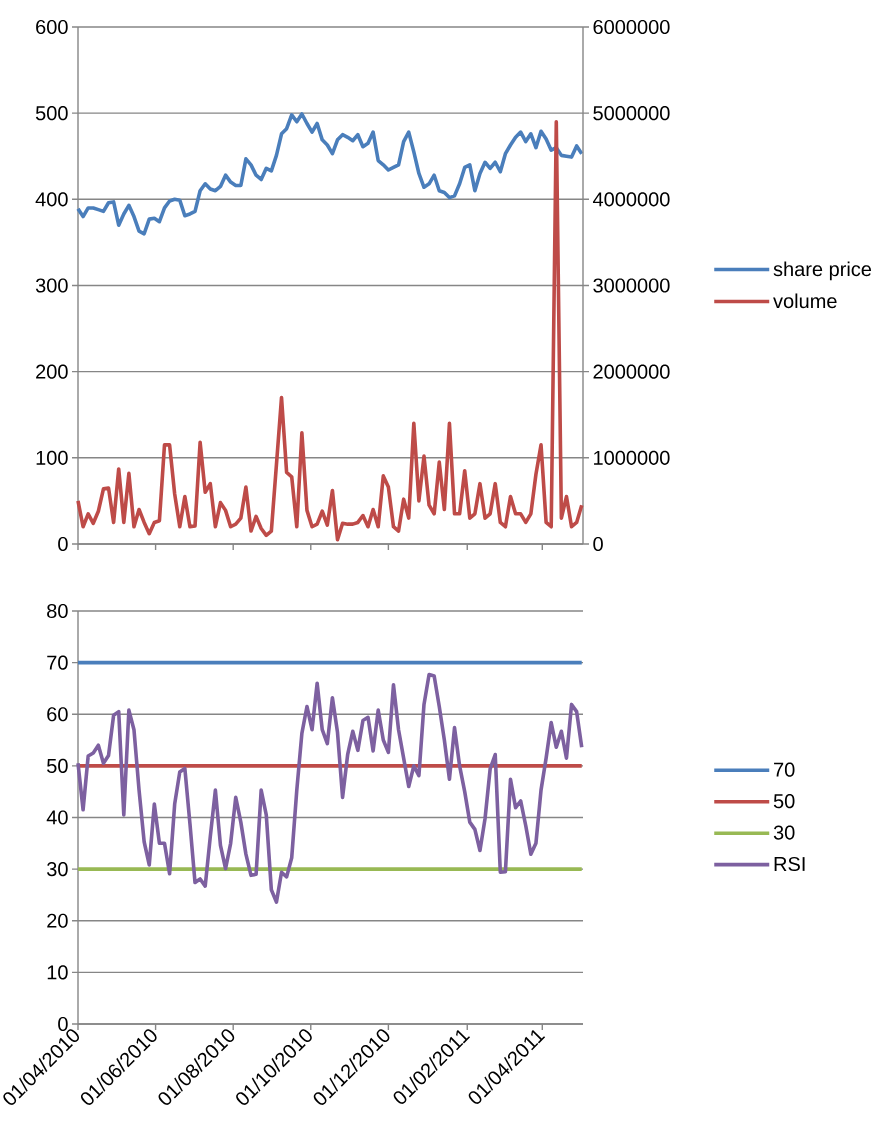 The image size is (893, 1146). What do you see at coordinates (51, 285) in the screenshot?
I see `y-tick-label: 300` at bounding box center [51, 285].